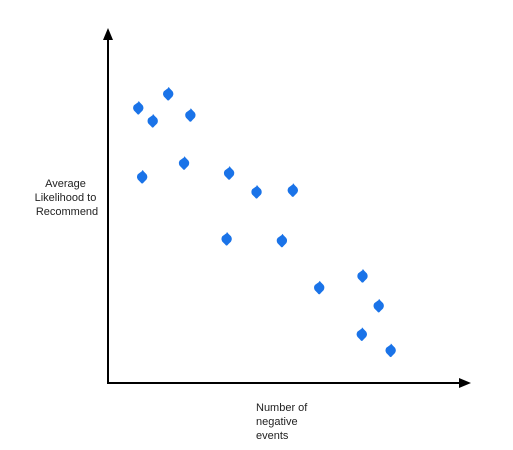 This screenshot has width=513, height=450. Describe the element at coordinates (65, 184) in the screenshot. I see `y-axis-label-line: Average` at that location.